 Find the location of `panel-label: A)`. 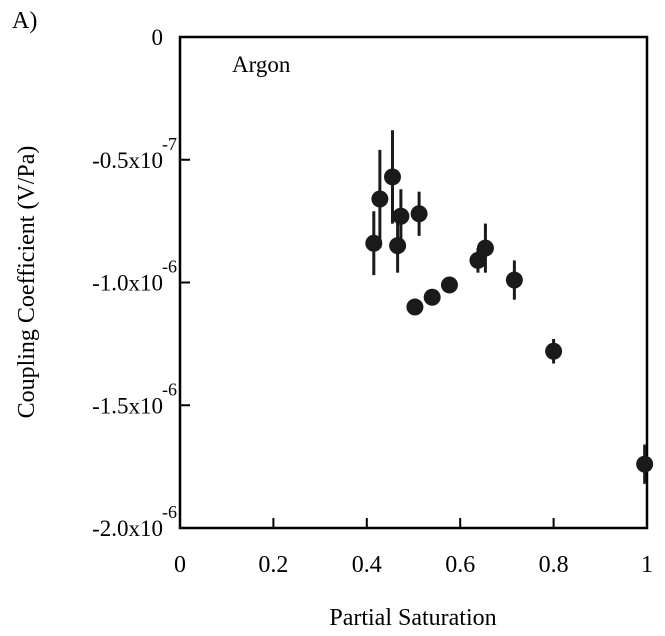

panel-label: A) is located at coordinates (24, 21).